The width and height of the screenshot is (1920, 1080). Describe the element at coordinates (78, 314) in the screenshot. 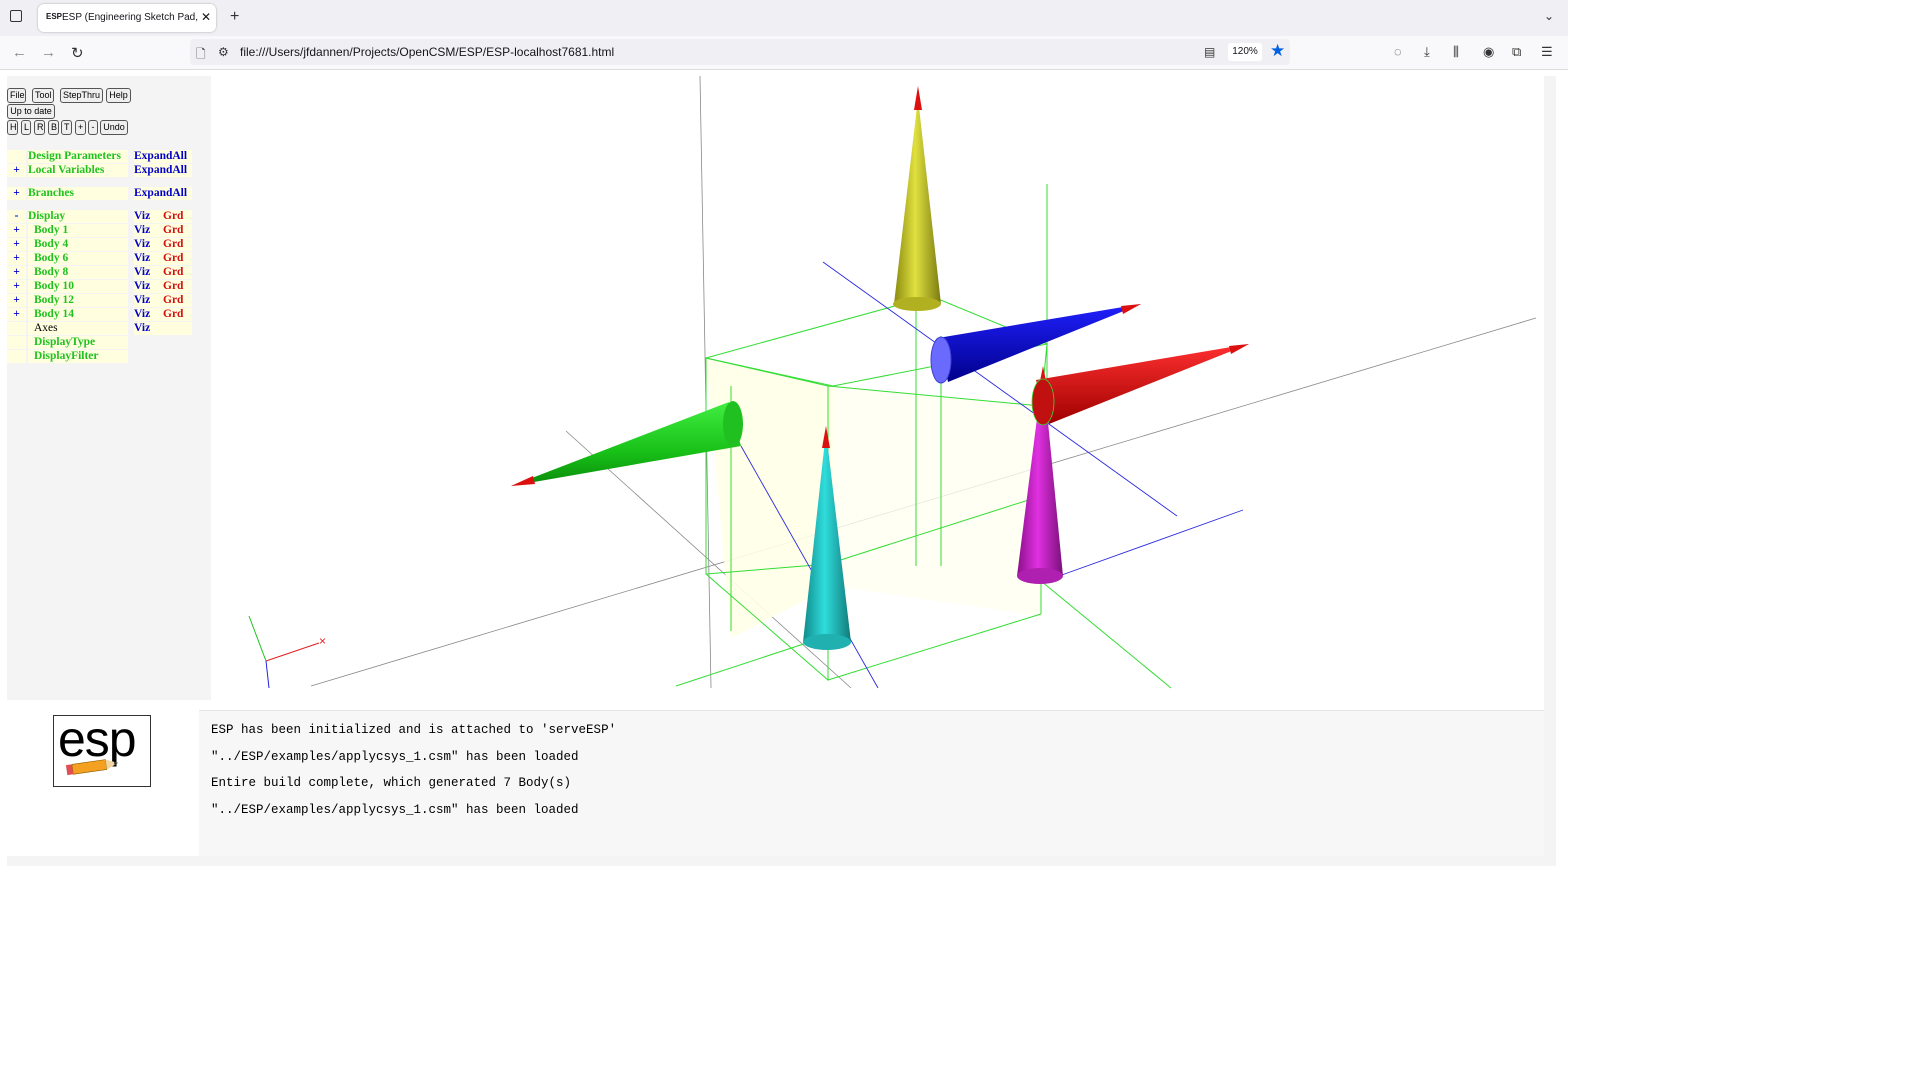

I see `body-label: Body 14` at that location.